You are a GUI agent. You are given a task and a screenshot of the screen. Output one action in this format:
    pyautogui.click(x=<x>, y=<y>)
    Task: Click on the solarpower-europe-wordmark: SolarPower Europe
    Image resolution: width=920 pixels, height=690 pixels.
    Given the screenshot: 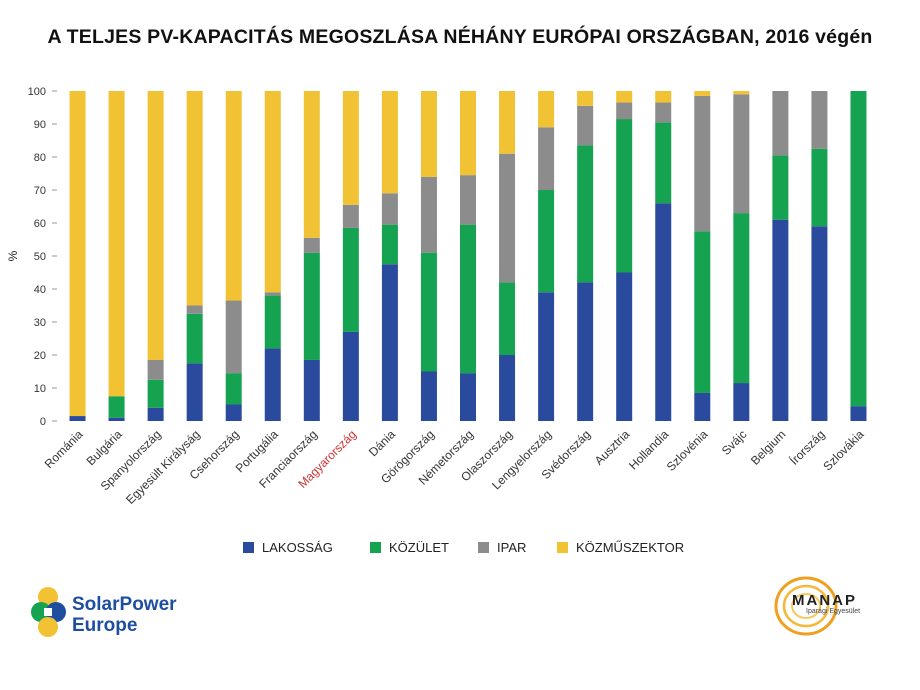 What is the action you would take?
    pyautogui.click(x=124, y=615)
    